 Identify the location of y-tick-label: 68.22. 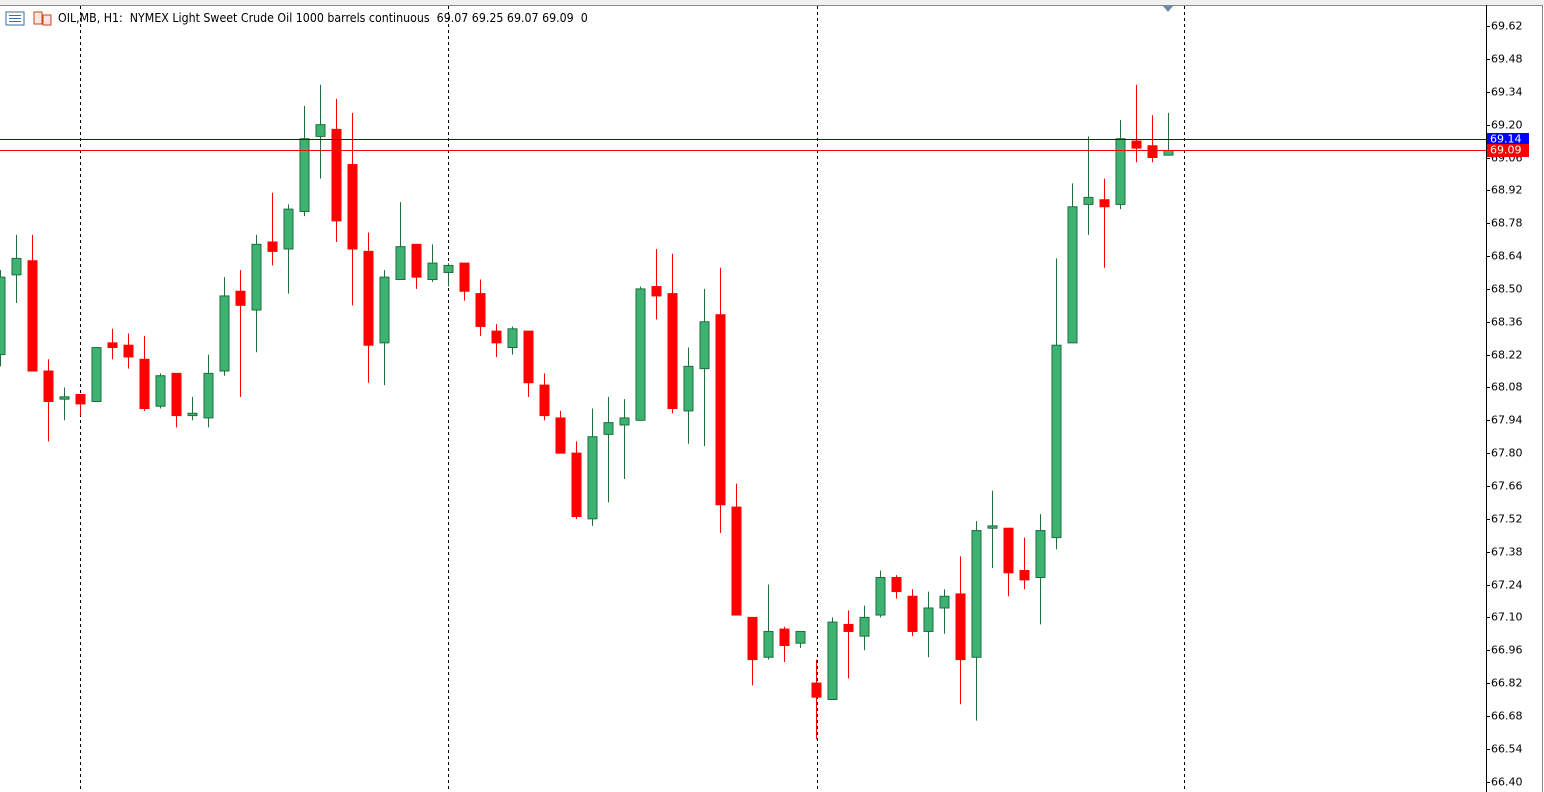
(1507, 355).